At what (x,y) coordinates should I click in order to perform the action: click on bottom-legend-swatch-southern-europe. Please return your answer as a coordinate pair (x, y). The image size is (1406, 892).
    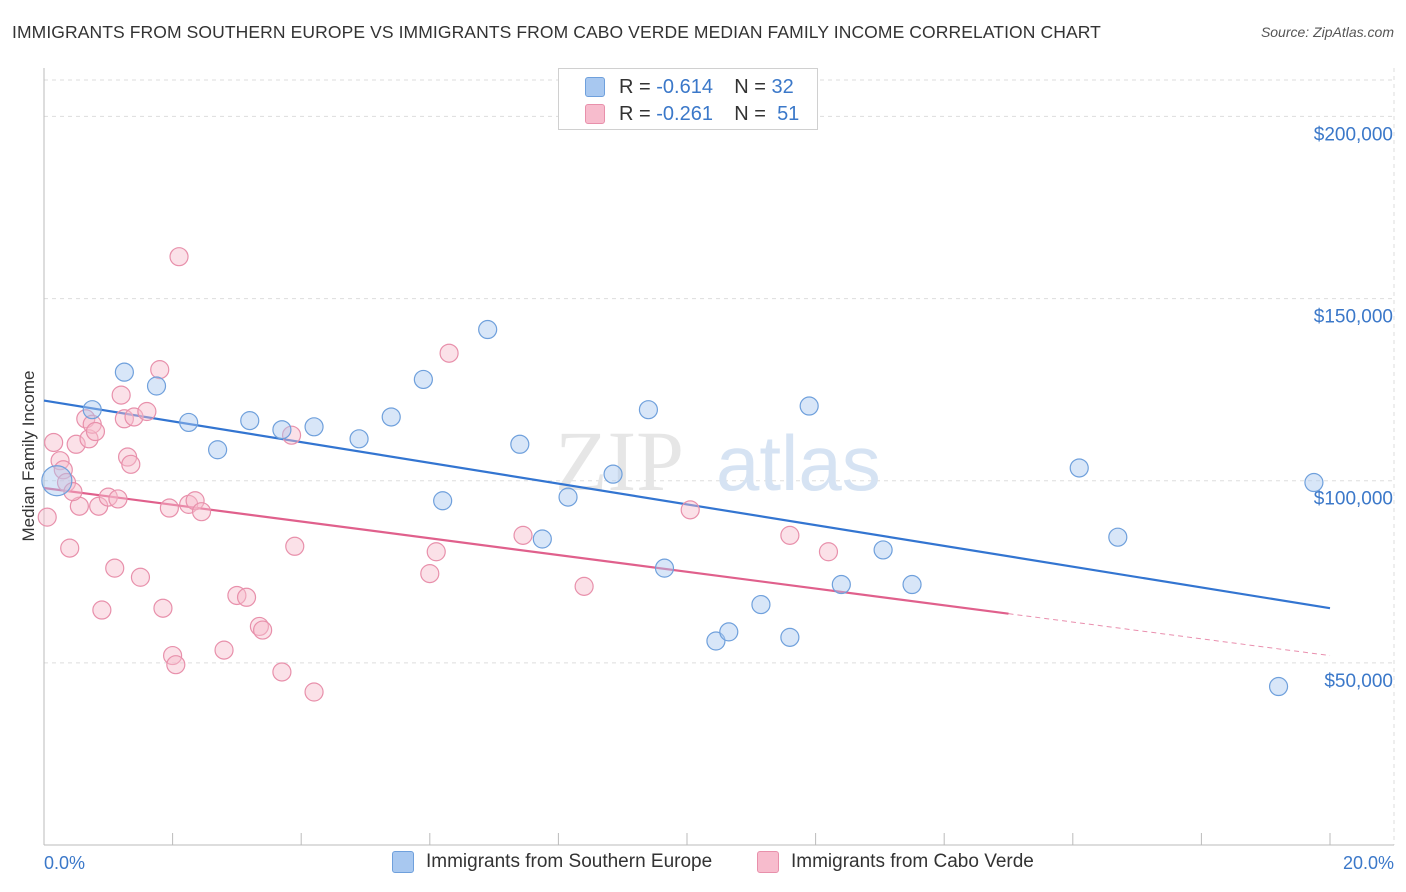
    Looking at the image, I should click on (403, 862).